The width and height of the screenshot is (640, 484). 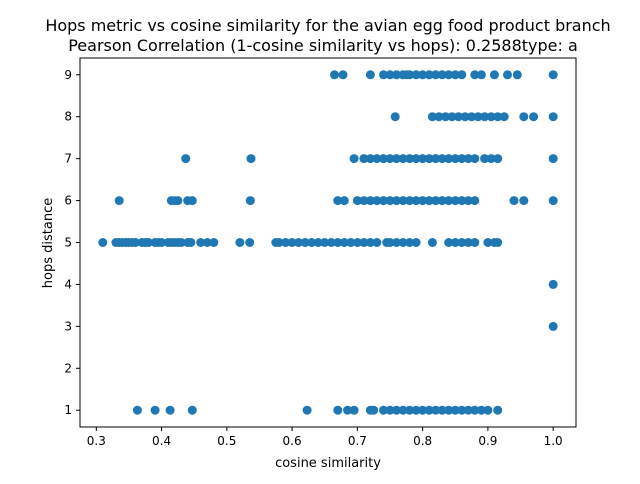 I want to click on x-tick-label: 1.0, so click(x=553, y=441).